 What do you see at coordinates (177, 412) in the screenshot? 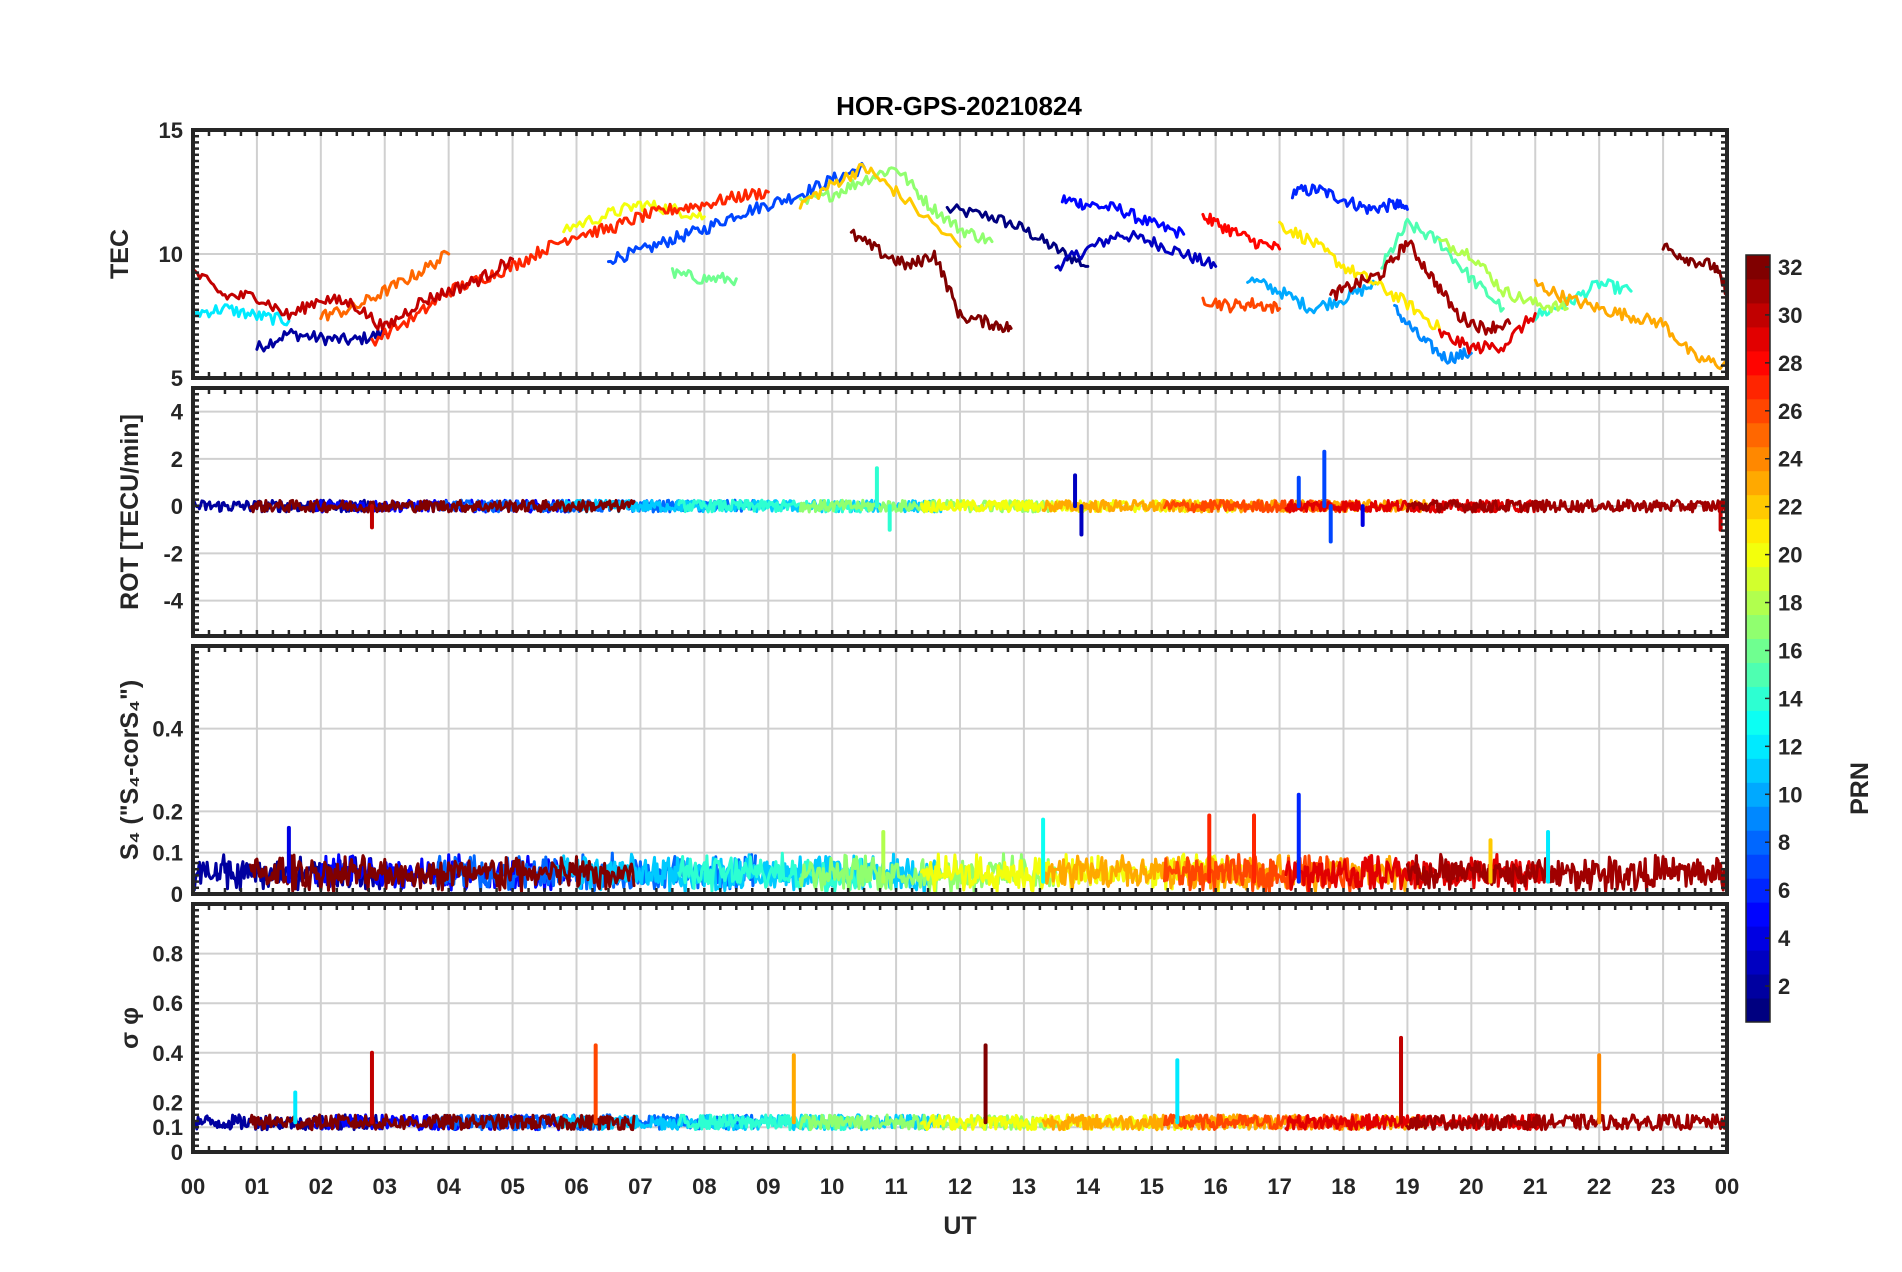
I see `y-tick-label: 4` at bounding box center [177, 412].